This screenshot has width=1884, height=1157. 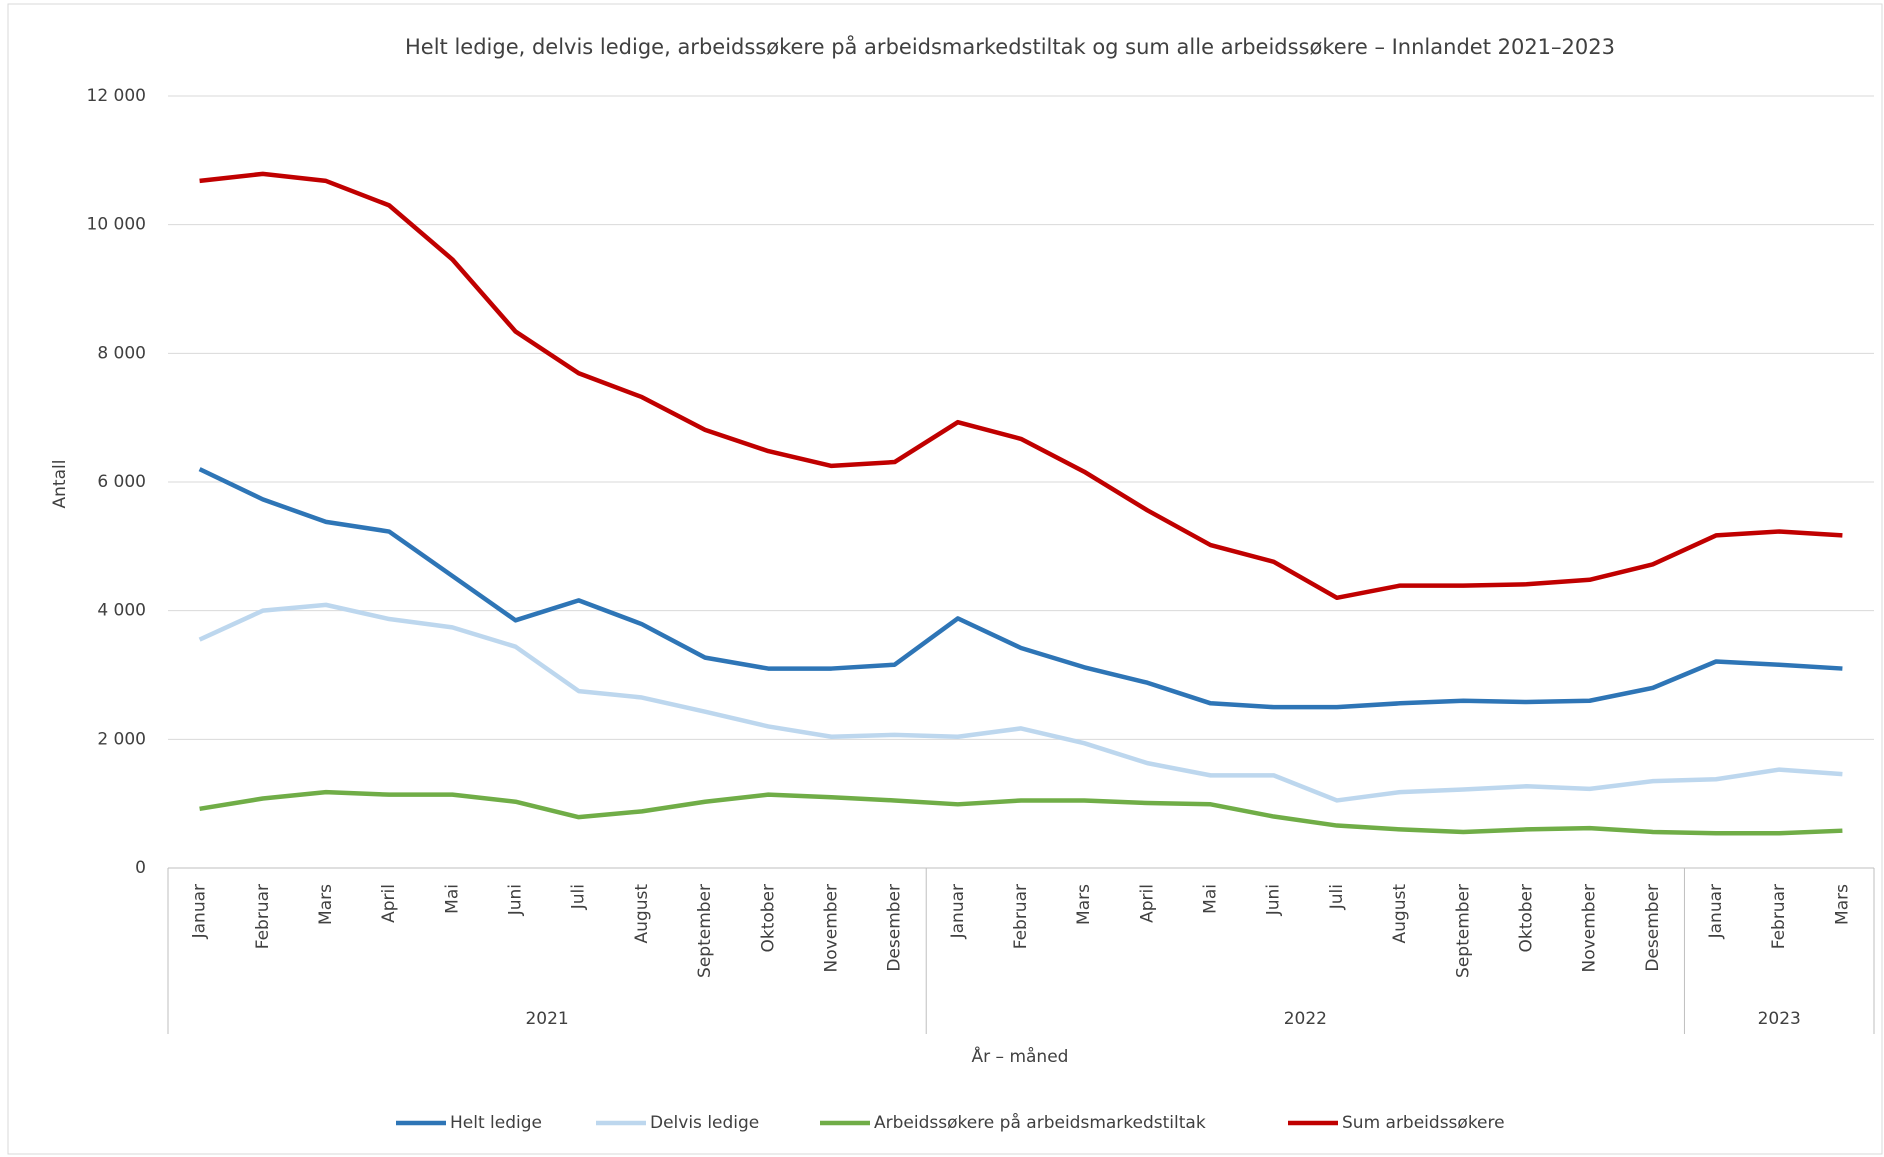 I want to click on series-line, so click(x=1021, y=812).